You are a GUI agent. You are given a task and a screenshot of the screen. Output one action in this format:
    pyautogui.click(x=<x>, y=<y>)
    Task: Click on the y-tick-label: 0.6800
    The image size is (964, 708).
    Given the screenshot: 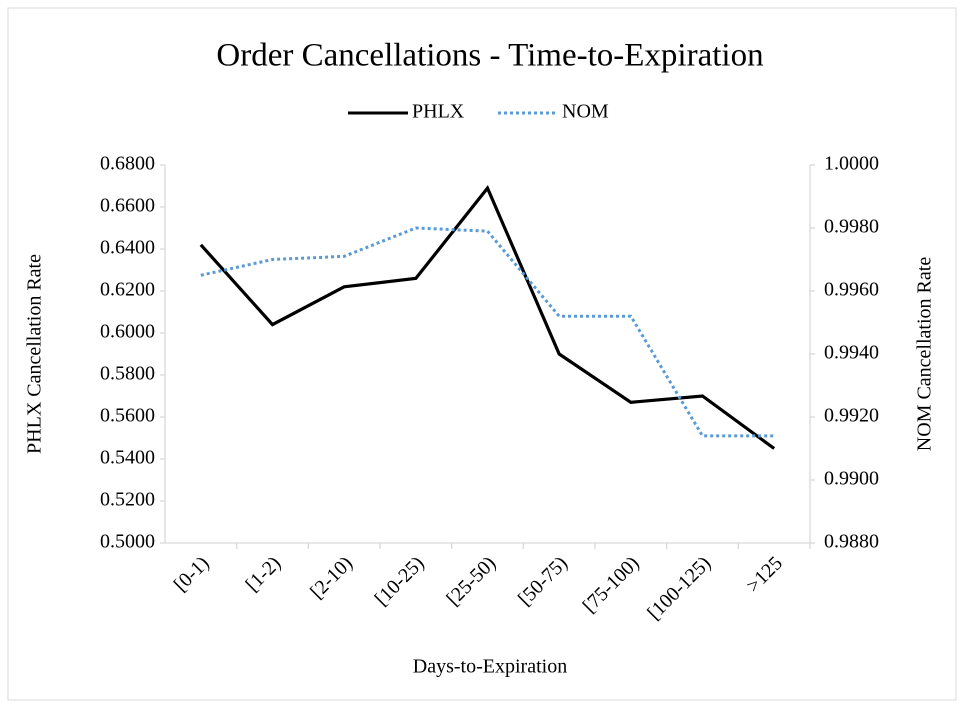 What is the action you would take?
    pyautogui.click(x=127, y=164)
    